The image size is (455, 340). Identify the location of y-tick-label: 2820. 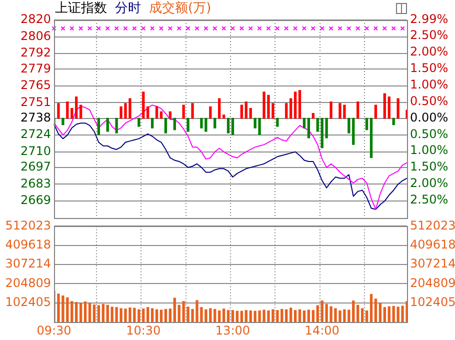
(35, 19).